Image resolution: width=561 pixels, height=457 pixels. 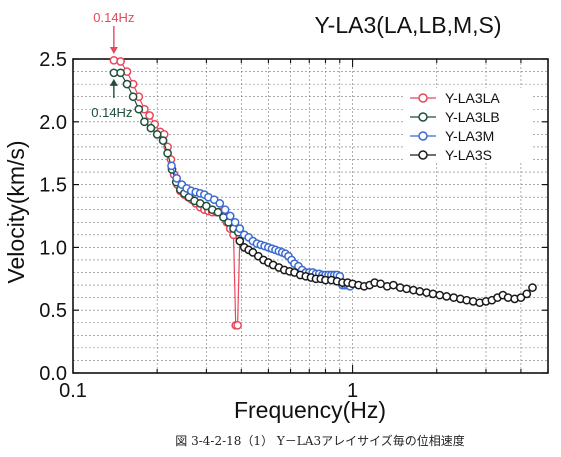 I want to click on y-tick-label: 2.0, so click(x=53, y=123).